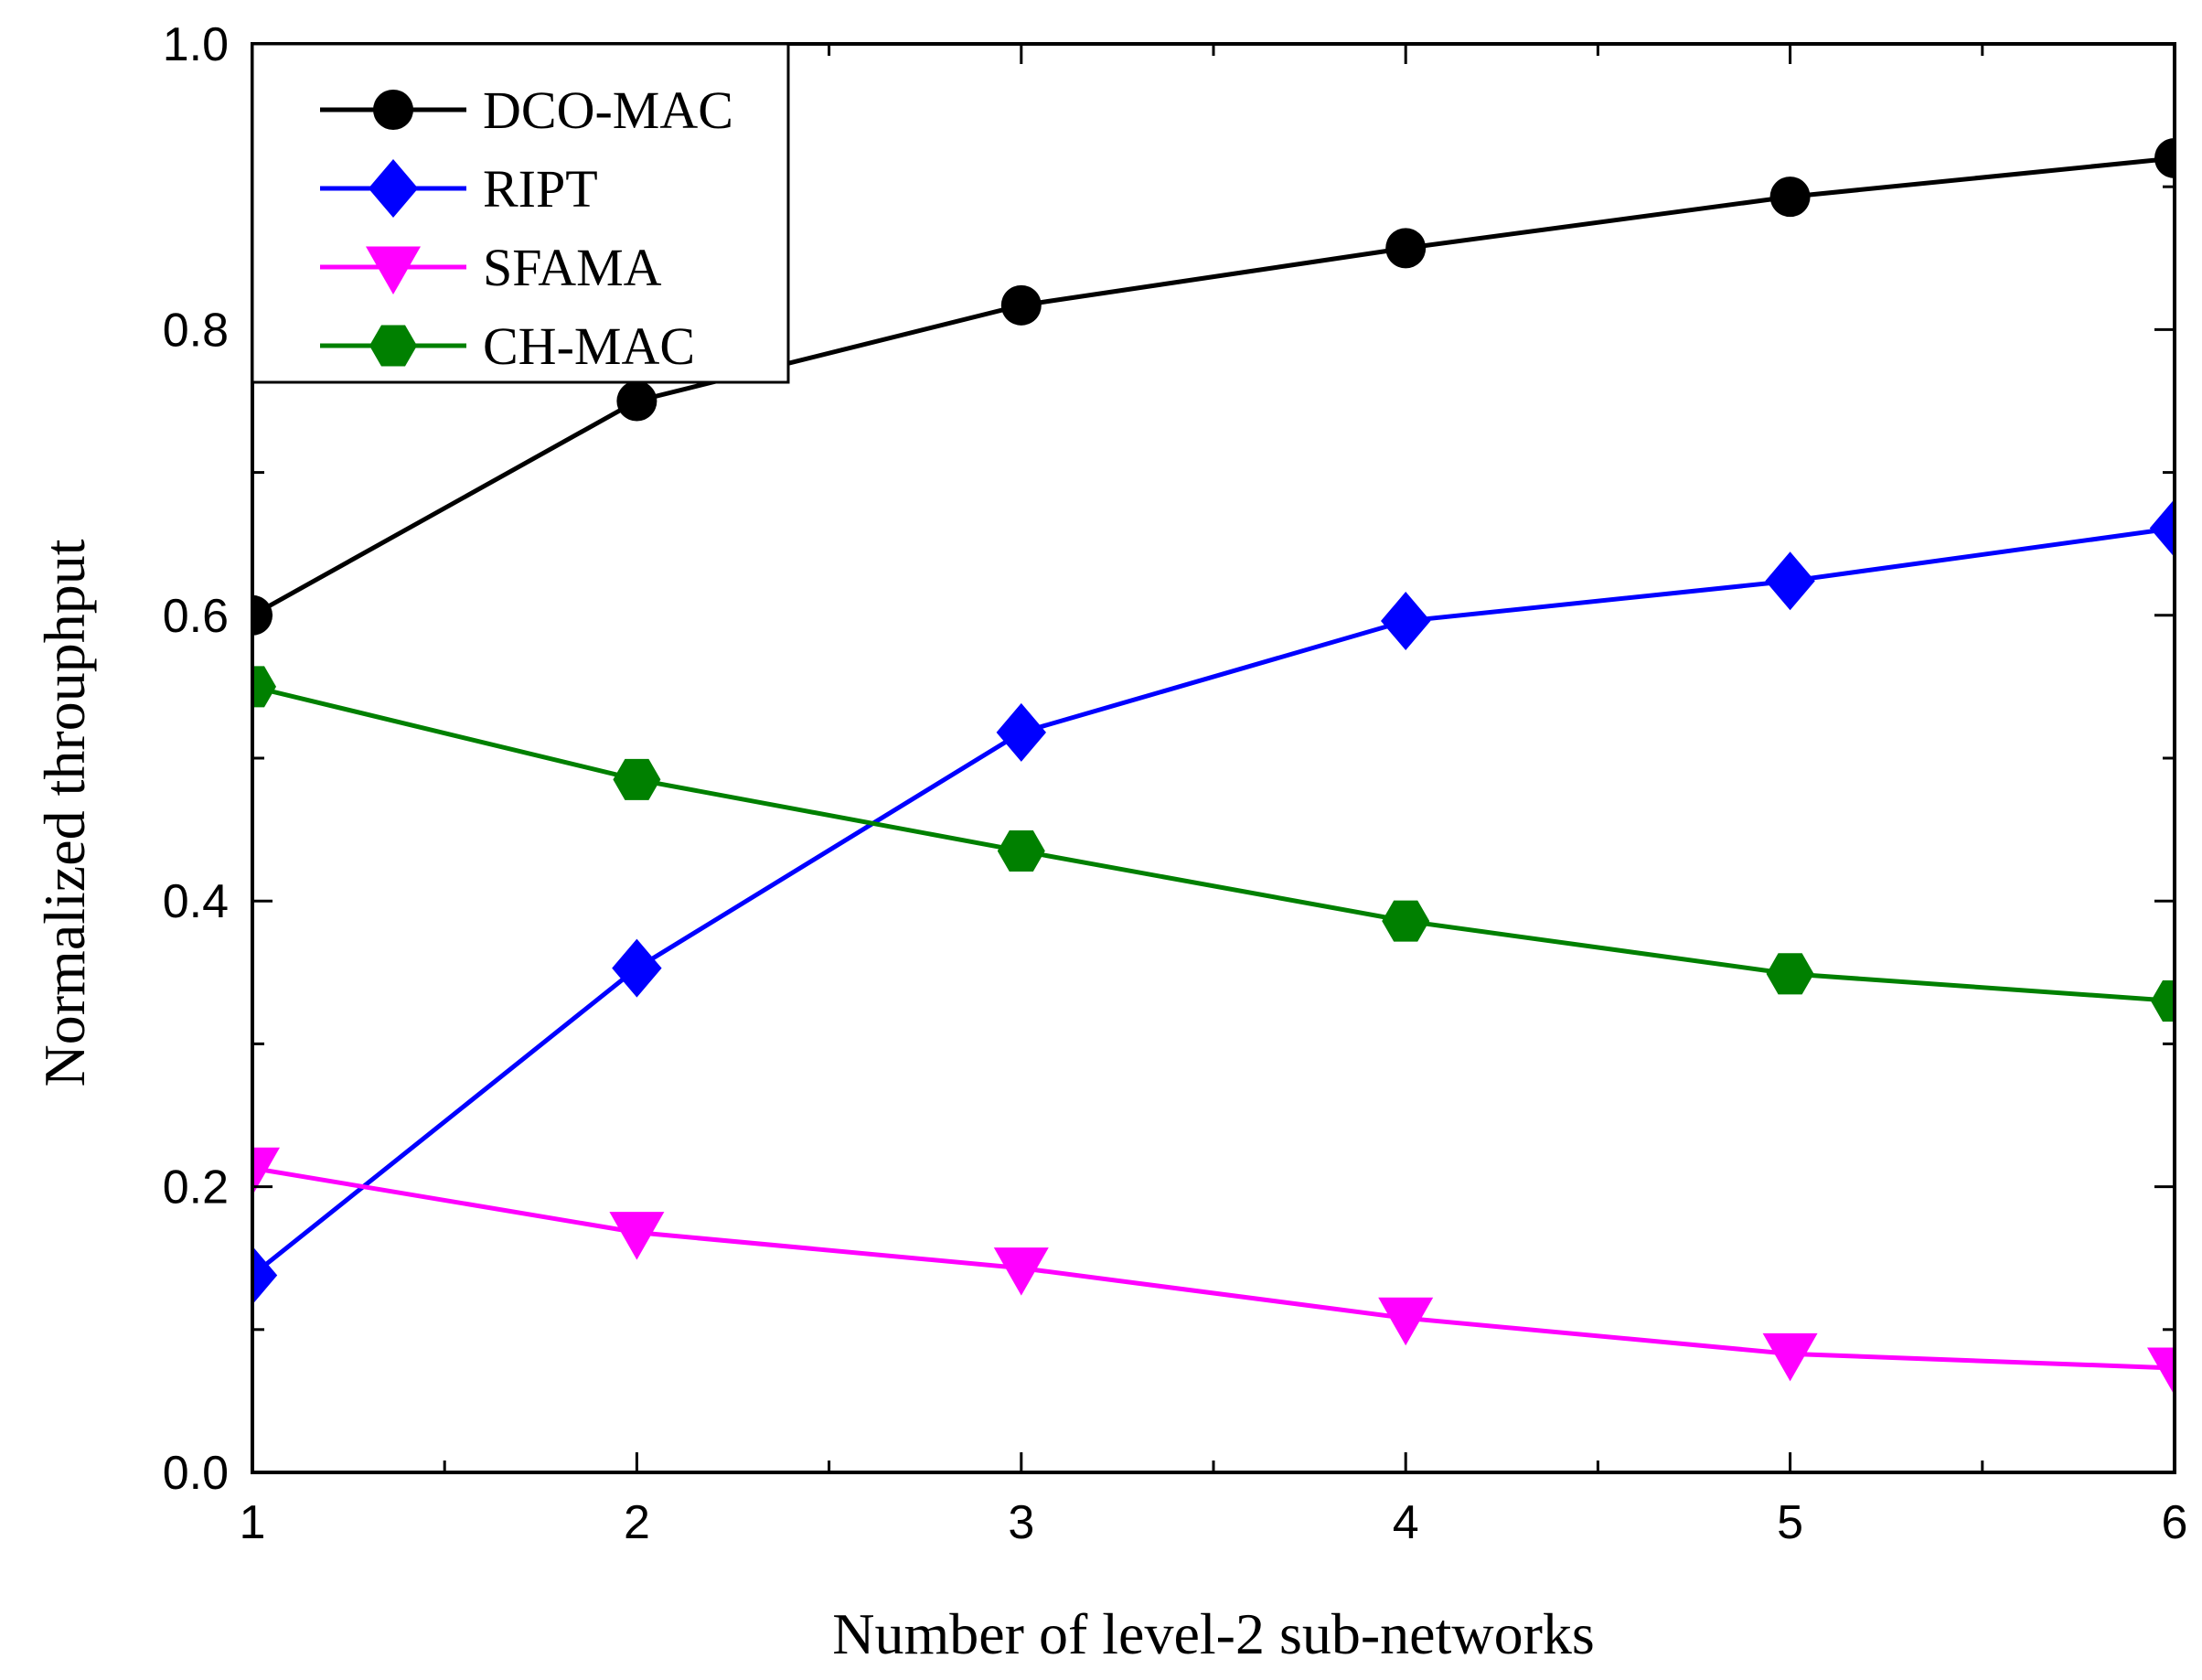  What do you see at coordinates (608, 110) in the screenshot?
I see `legend-label: DCO-MAC` at bounding box center [608, 110].